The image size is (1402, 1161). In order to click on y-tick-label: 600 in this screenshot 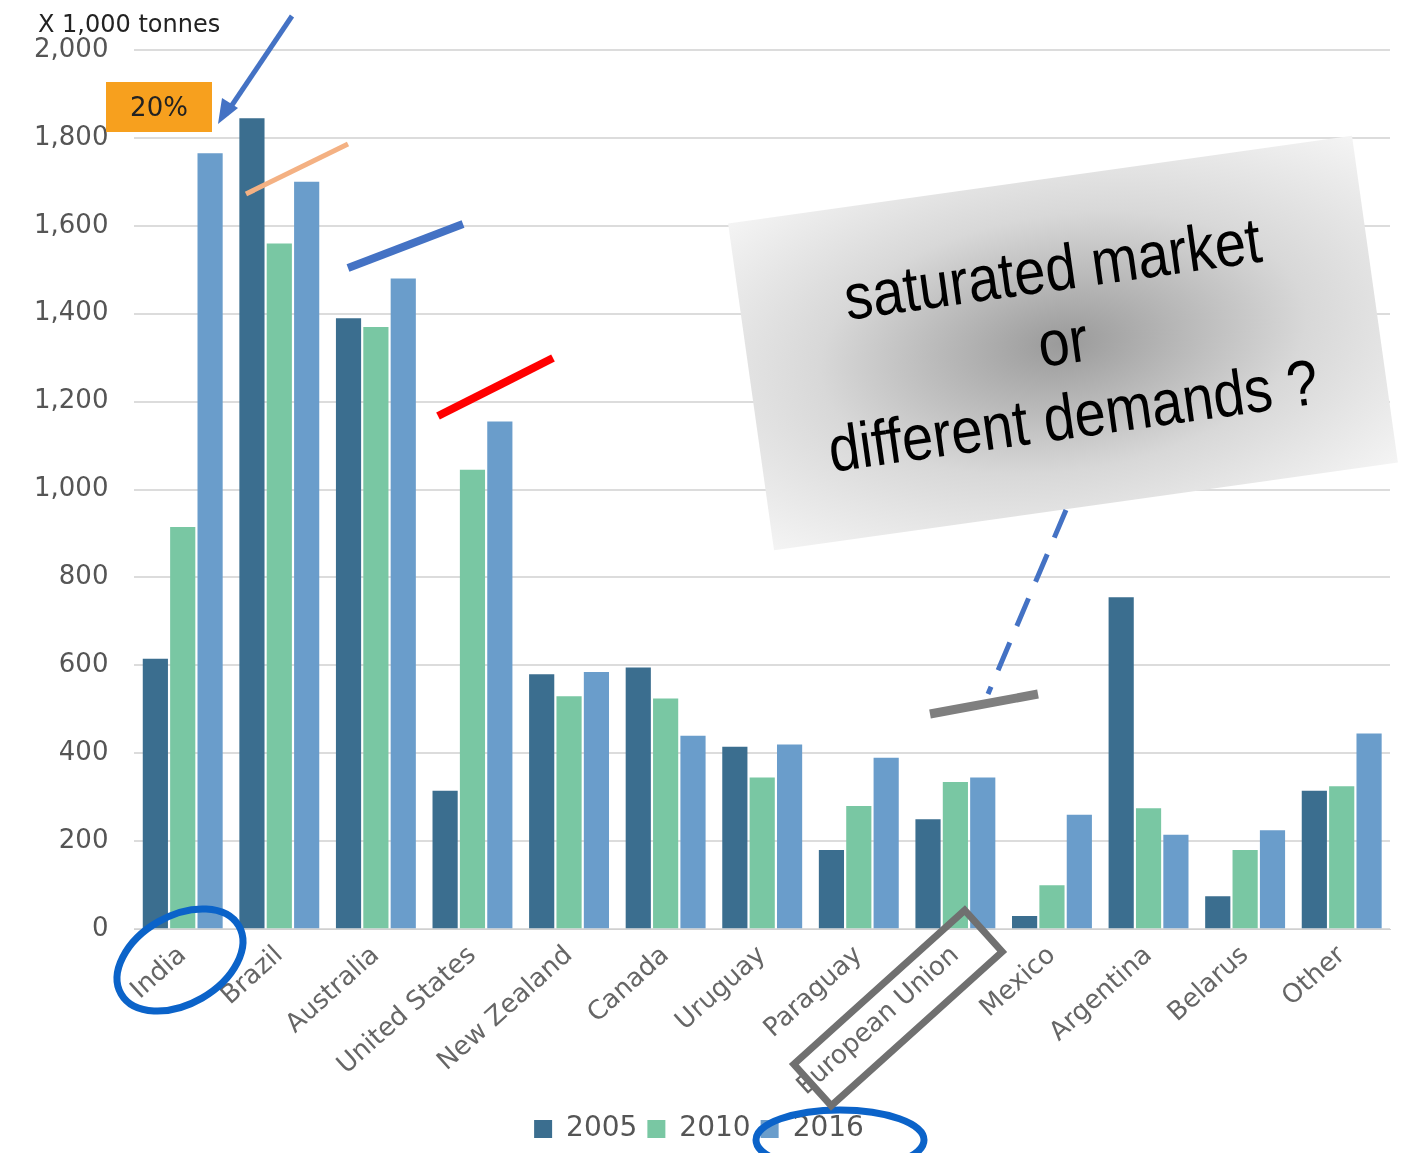, I will do `click(83, 663)`.